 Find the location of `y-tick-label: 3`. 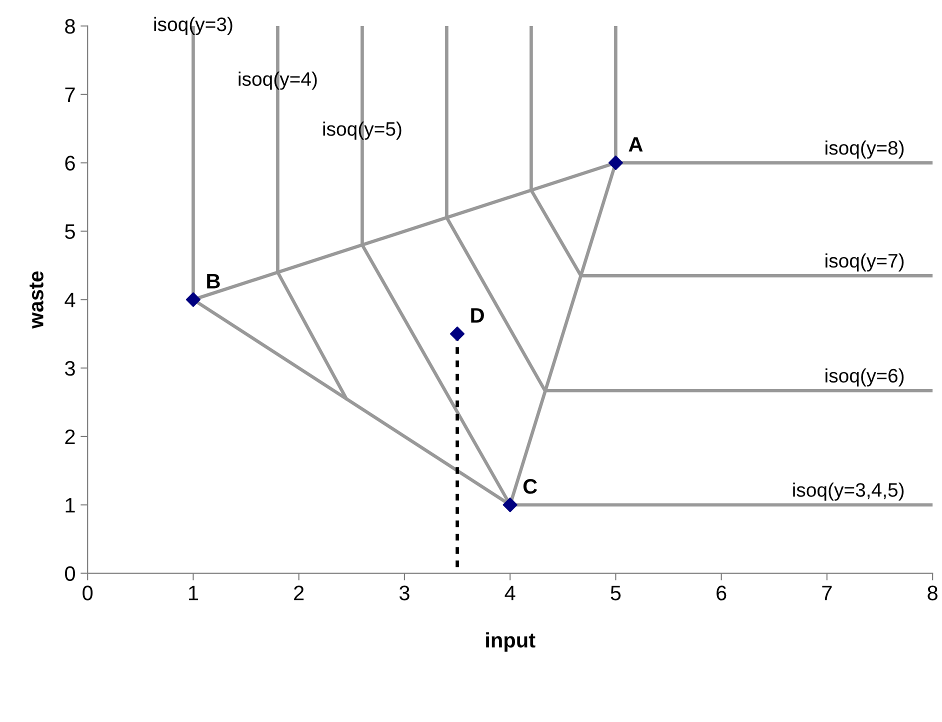

y-tick-label: 3 is located at coordinates (70, 368).